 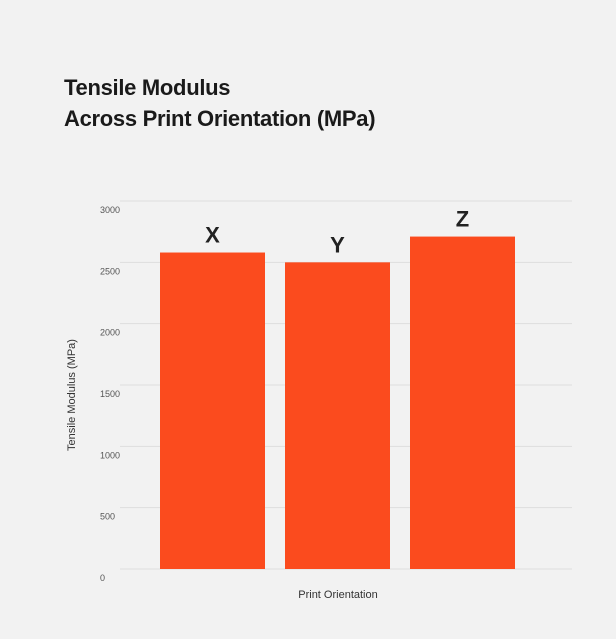 What do you see at coordinates (147, 87) in the screenshot?
I see `chart-title-line-1: Tensile Modulus` at bounding box center [147, 87].